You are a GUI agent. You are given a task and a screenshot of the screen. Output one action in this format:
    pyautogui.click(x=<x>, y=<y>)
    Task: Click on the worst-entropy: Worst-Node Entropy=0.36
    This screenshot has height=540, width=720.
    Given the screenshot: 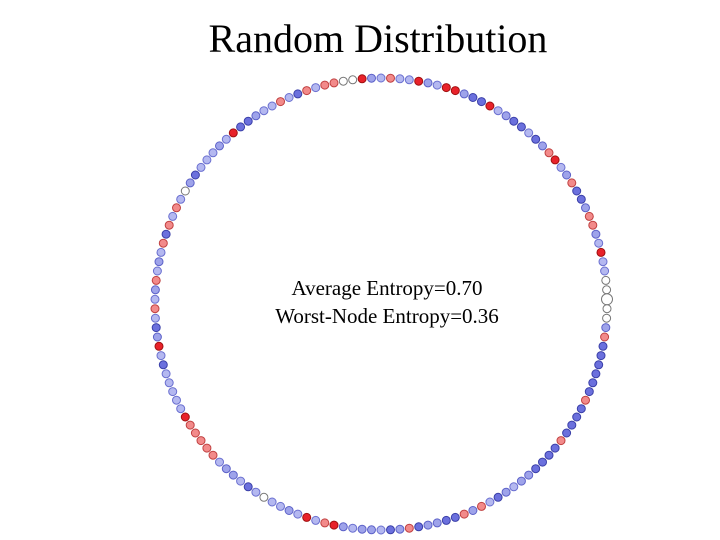 What is the action you would take?
    pyautogui.click(x=387, y=316)
    